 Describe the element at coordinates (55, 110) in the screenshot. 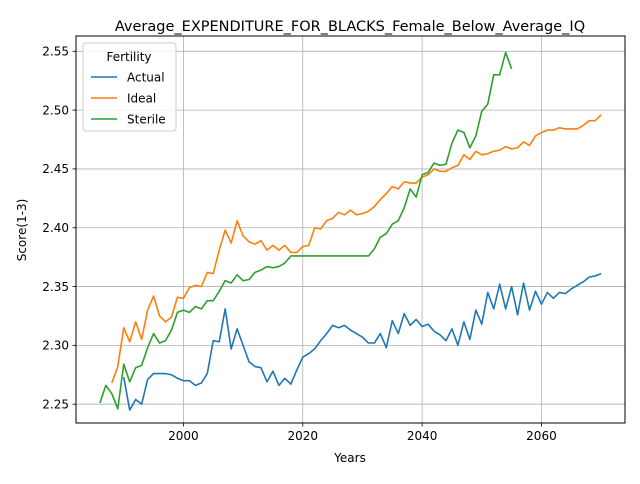

I see `y-tick-label: 2.50` at that location.